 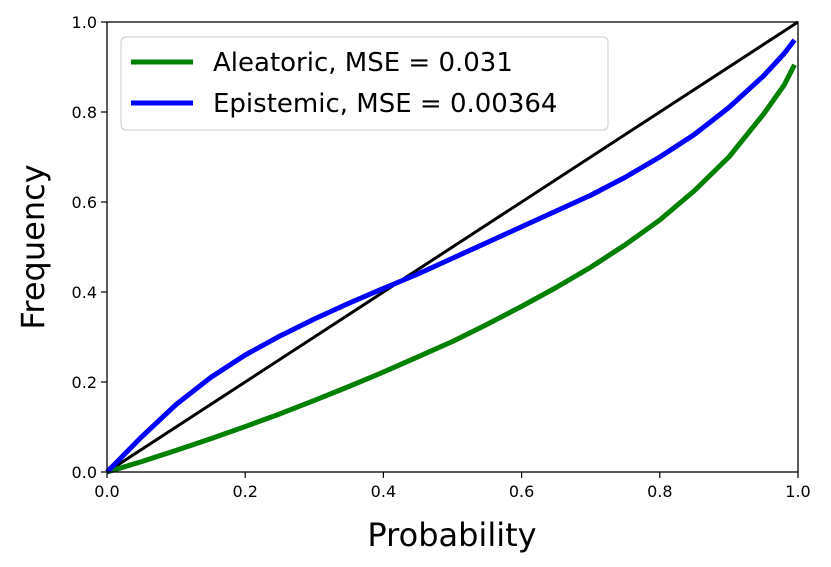 I want to click on x-tick-label: 0.0, so click(x=106, y=491).